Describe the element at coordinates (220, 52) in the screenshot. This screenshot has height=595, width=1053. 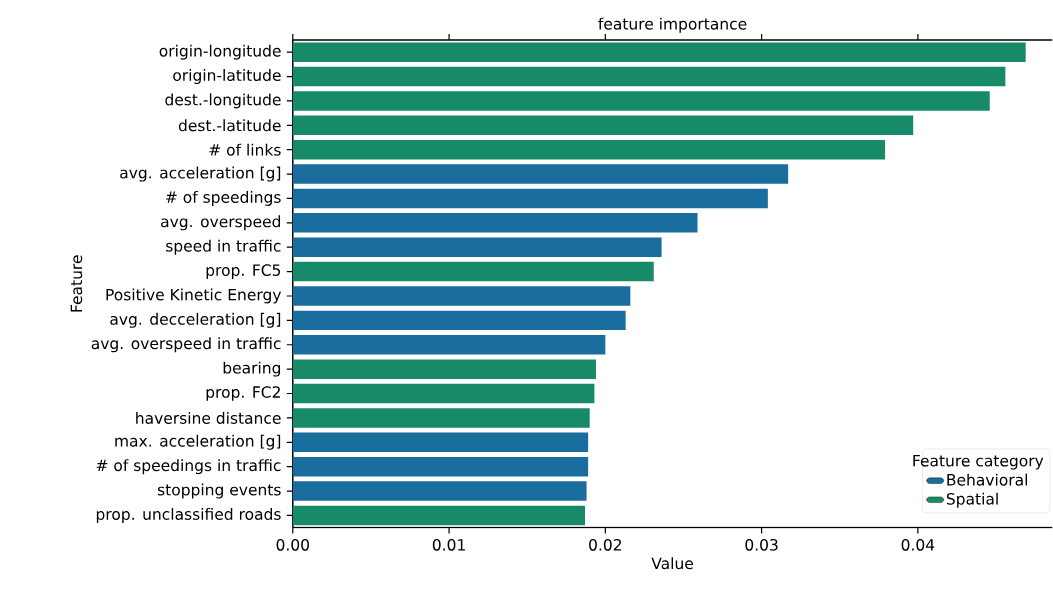
I see `y-tick-label: origin-longitude` at that location.